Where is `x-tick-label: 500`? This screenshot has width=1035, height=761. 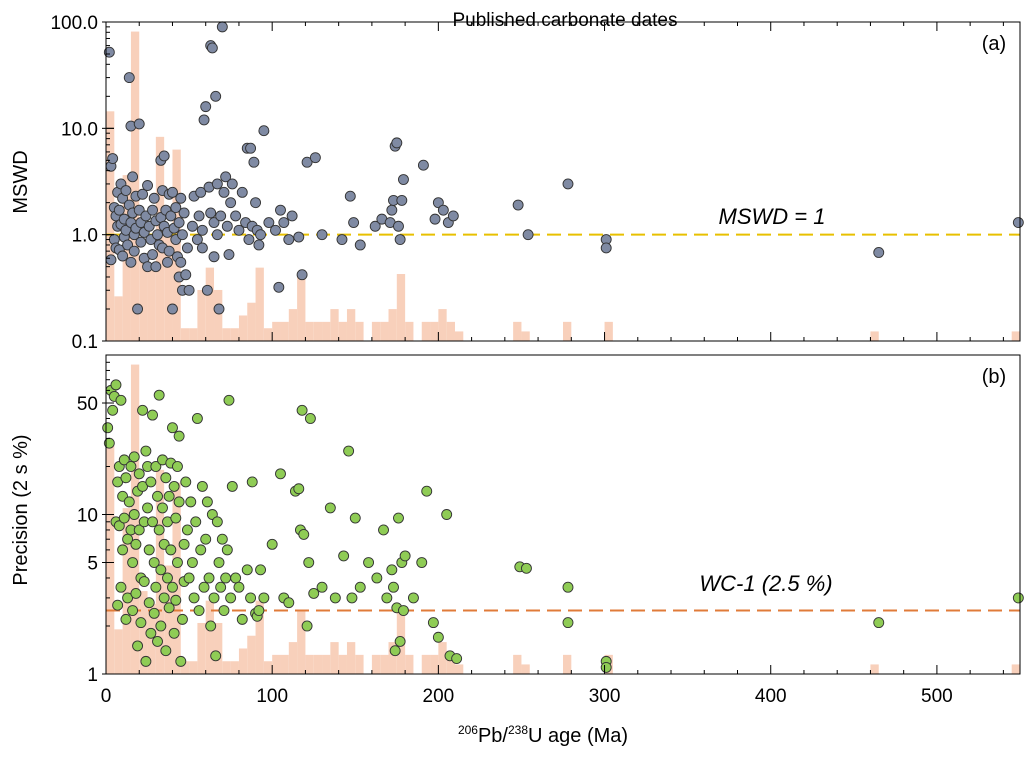 x-tick-label: 500 is located at coordinates (937, 696).